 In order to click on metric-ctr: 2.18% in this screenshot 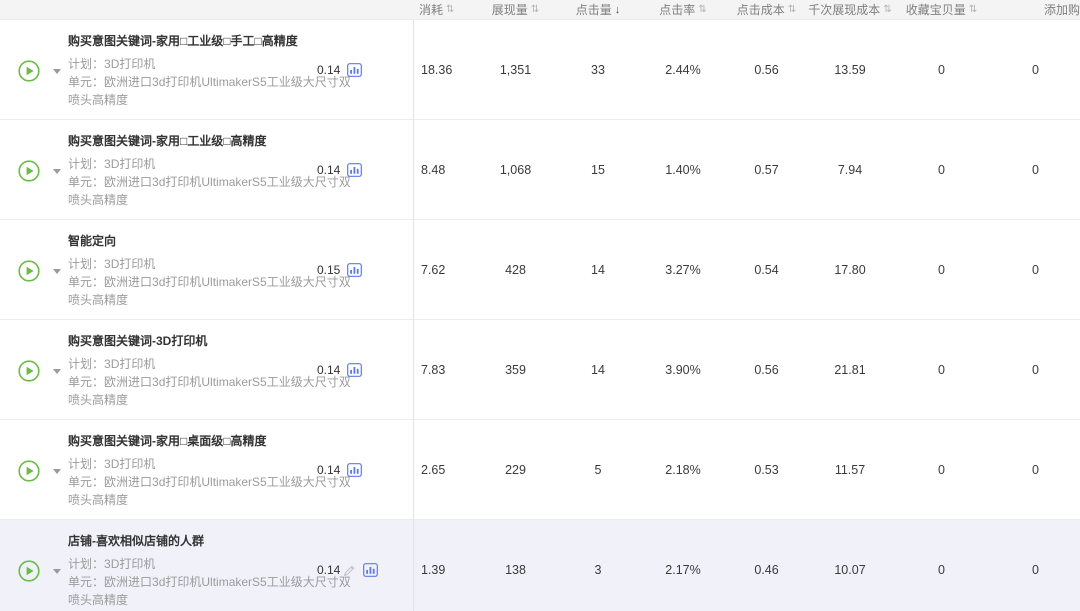, I will do `click(683, 469)`.